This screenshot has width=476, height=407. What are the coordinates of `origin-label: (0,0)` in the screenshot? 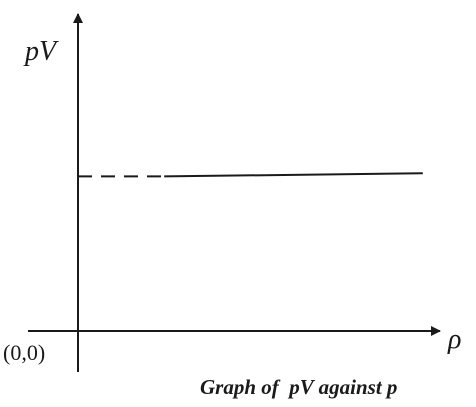 It's located at (24, 352).